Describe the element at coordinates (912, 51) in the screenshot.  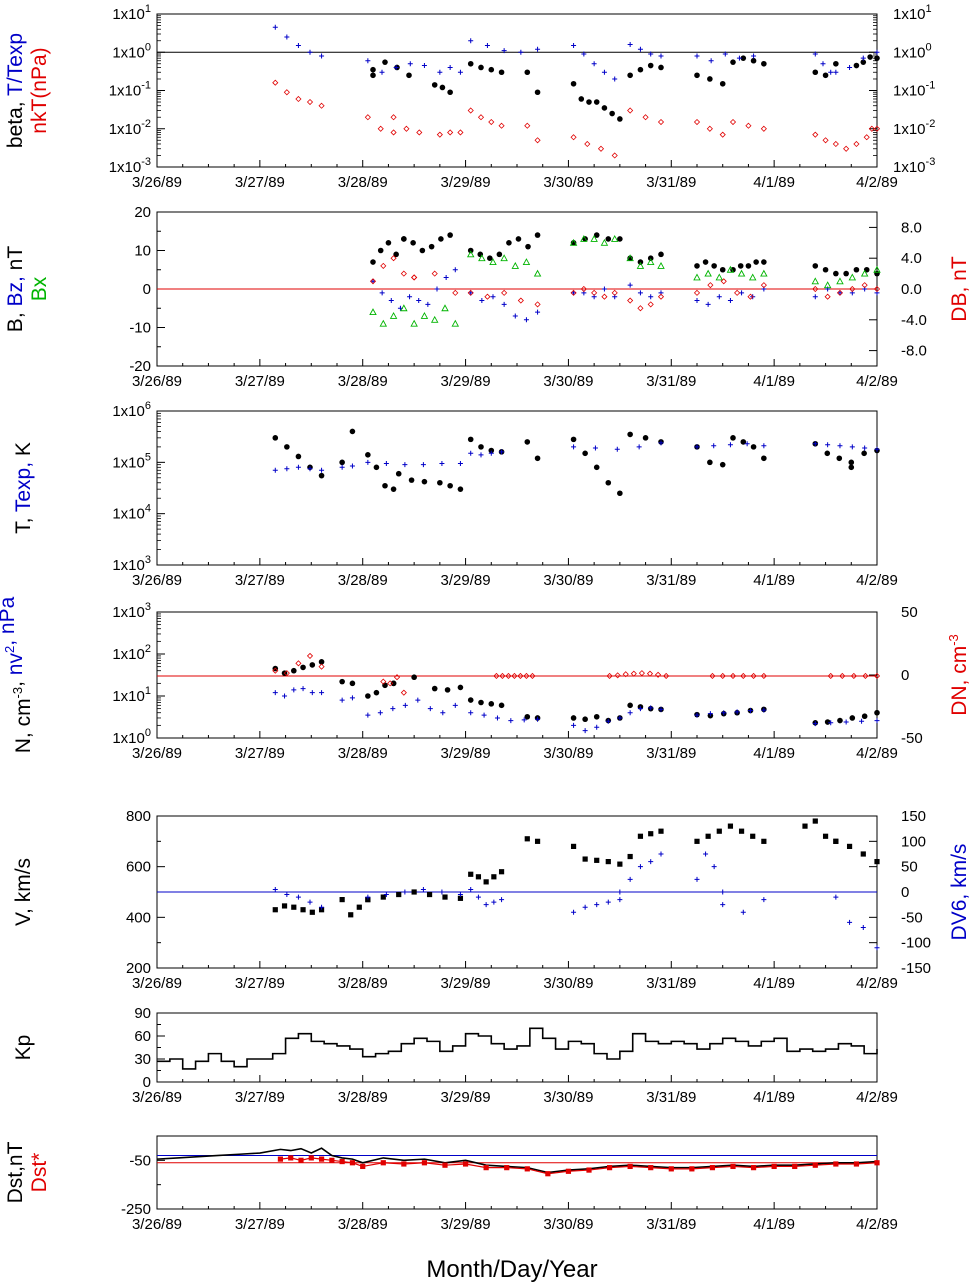
I see `right-tick-label: 1x100` at that location.